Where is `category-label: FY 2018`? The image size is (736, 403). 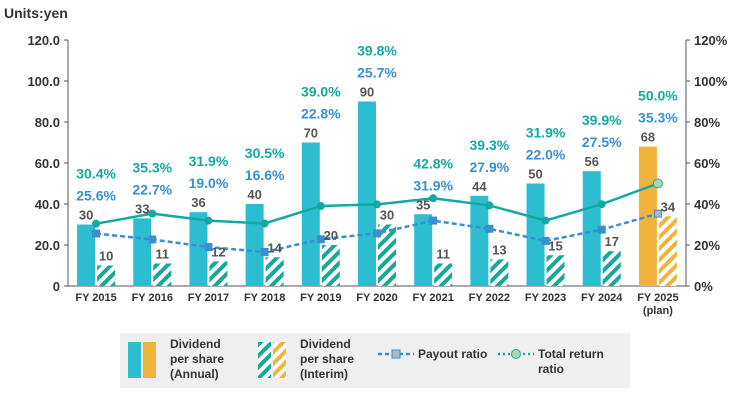
category-label: FY 2018 is located at coordinates (264, 298).